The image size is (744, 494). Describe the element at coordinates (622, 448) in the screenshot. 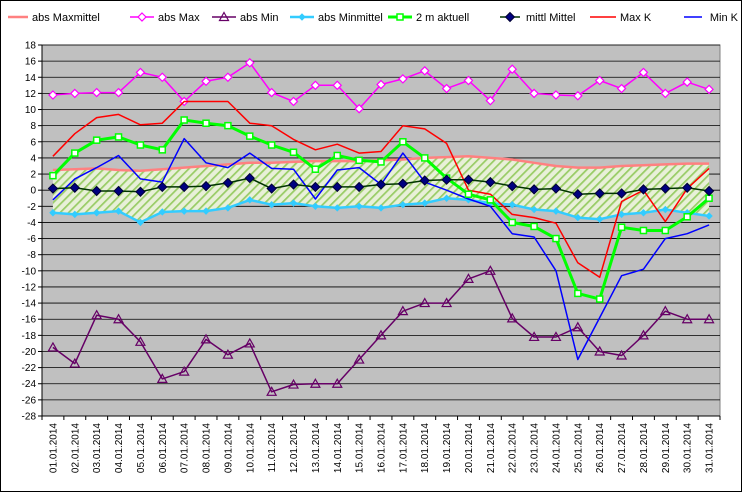

I see `x-tick-label: 27.01.2014` at that location.